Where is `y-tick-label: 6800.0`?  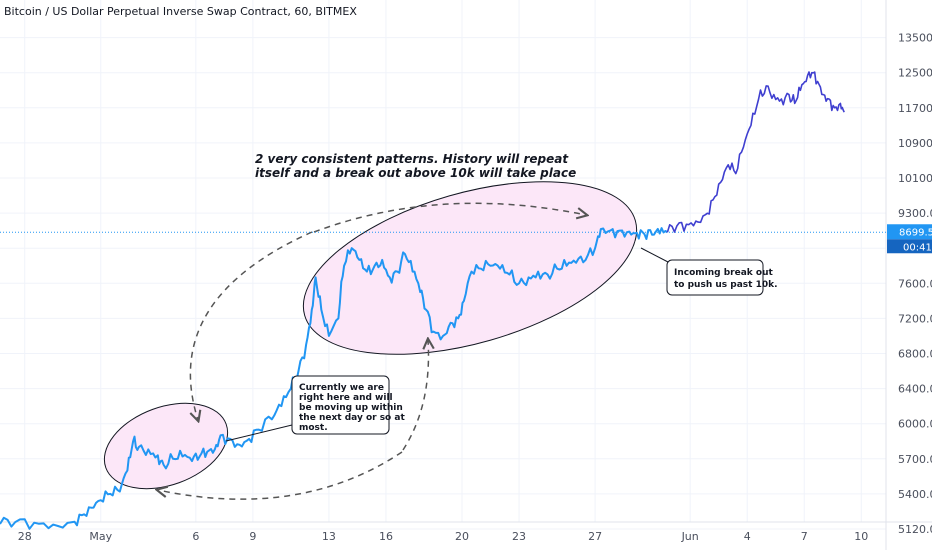
y-tick-label: 6800.0 is located at coordinates (915, 354).